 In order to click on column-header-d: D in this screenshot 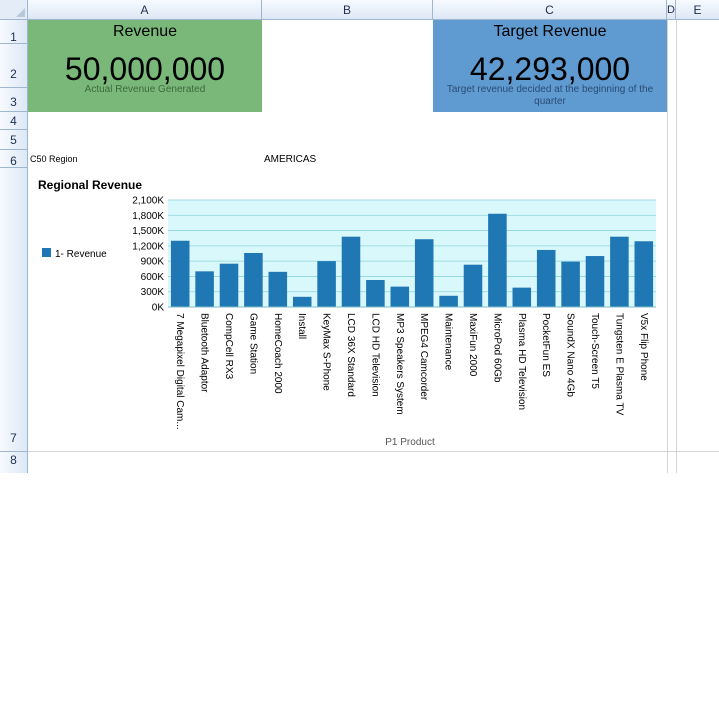, I will do `click(671, 10)`.